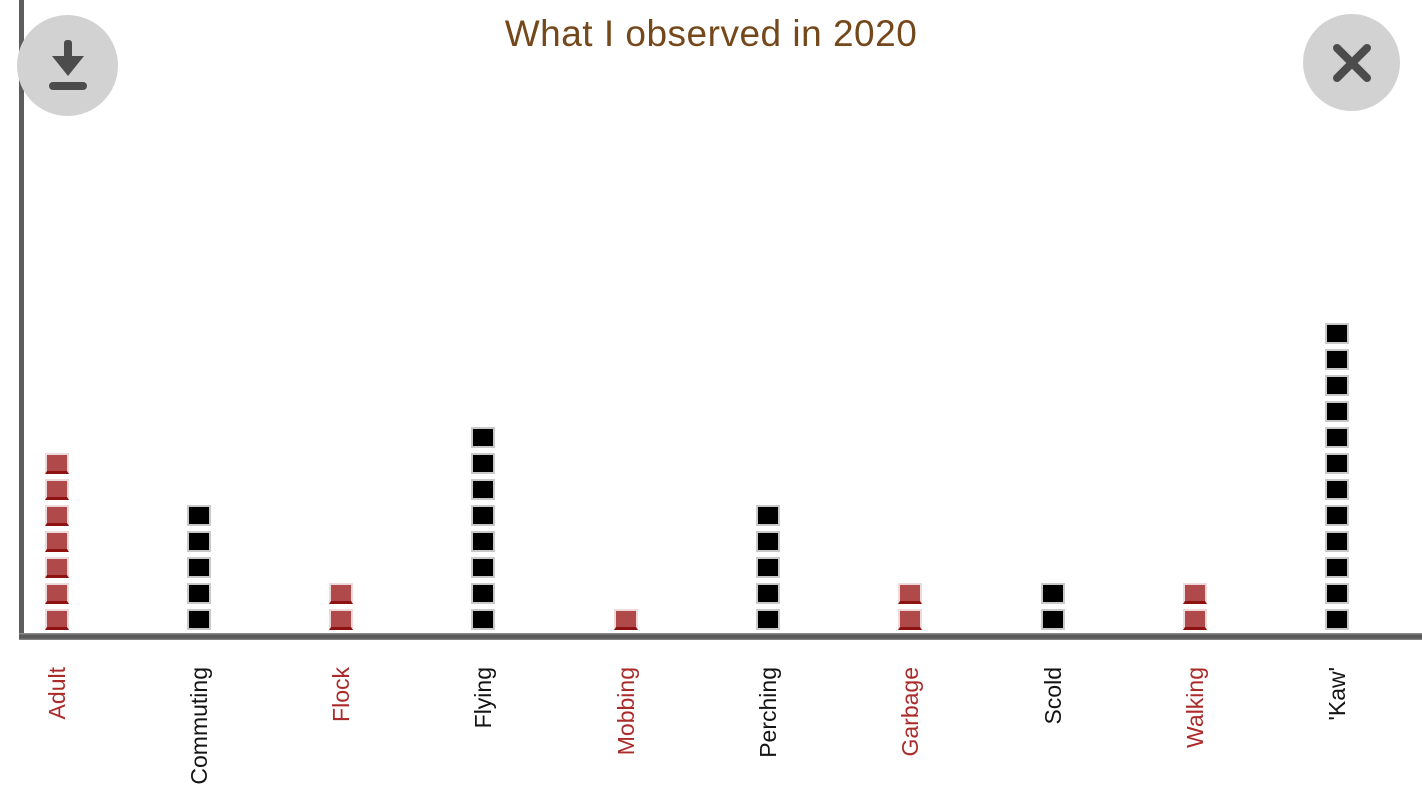 This screenshot has width=1422, height=800. I want to click on axis-label-4: Mobbing, so click(625, 711).